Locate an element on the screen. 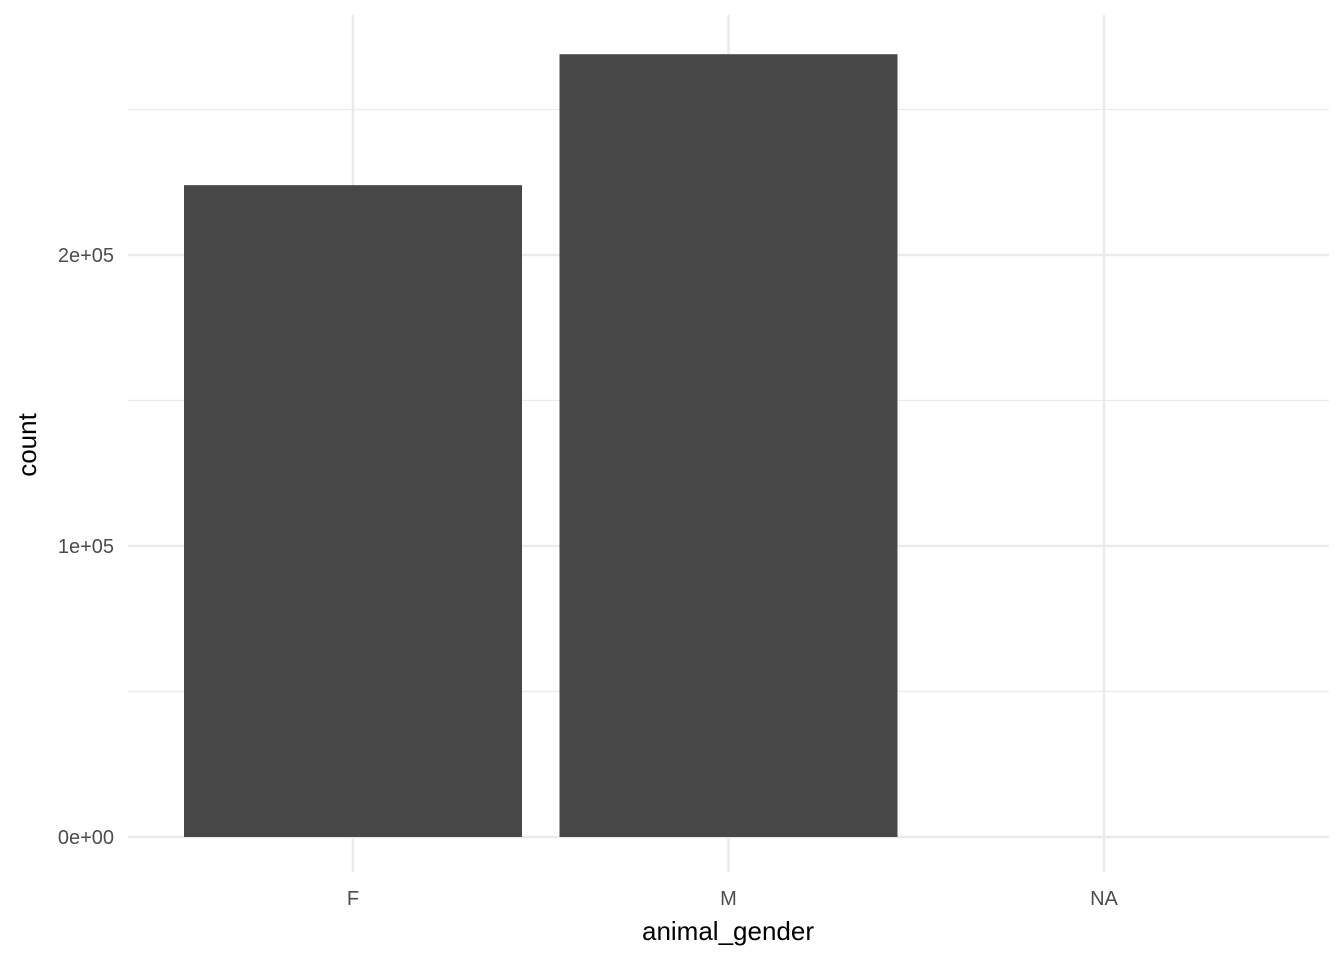  y-tick-label: 2e+05 is located at coordinates (86, 256).